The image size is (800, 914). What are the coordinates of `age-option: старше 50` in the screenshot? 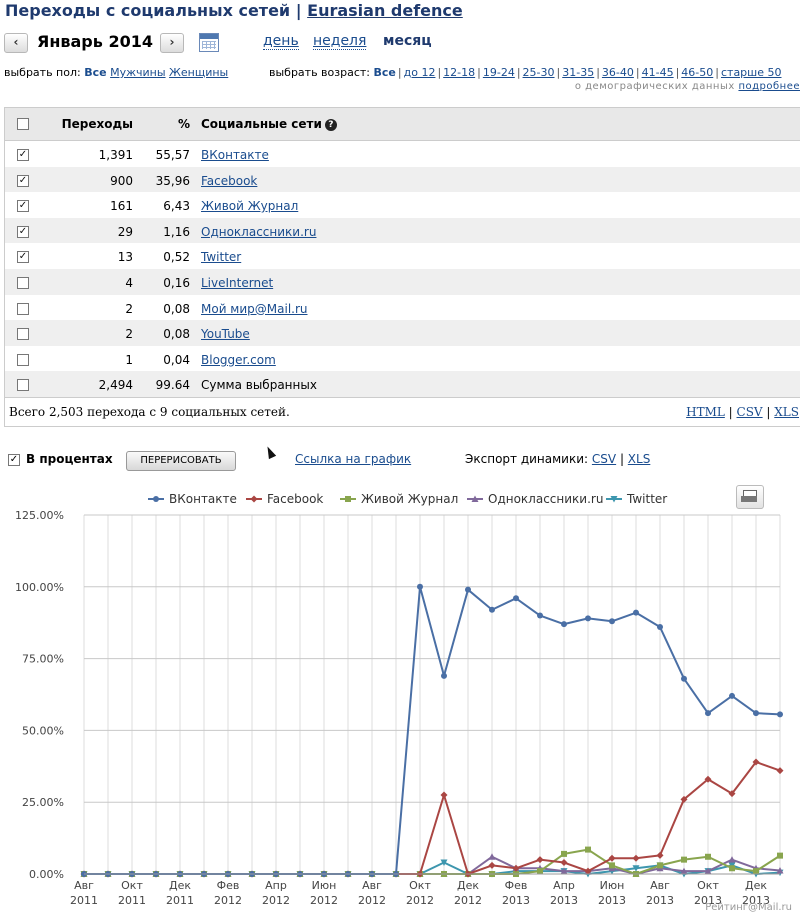 It's located at (751, 72).